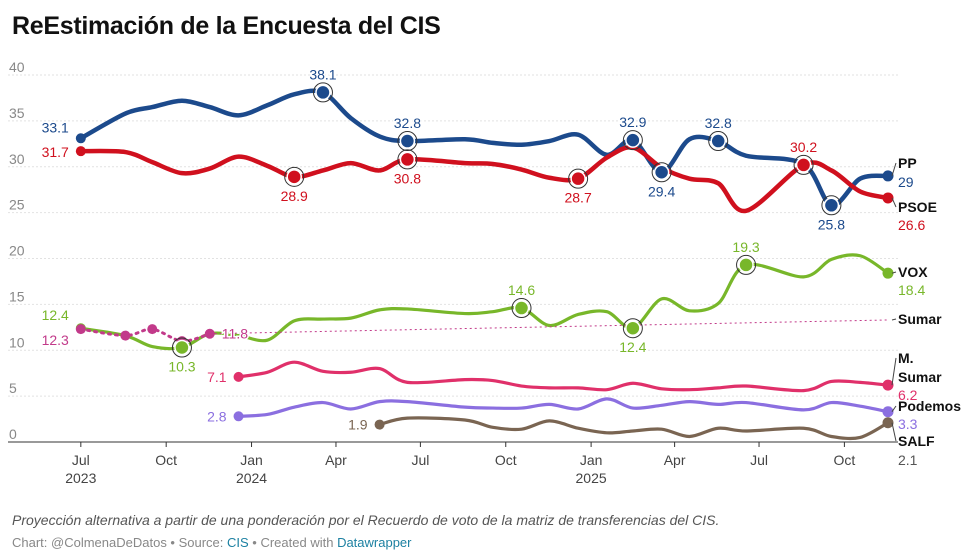 Image resolution: width=969 pixels, height=560 pixels. What do you see at coordinates (226, 26) in the screenshot?
I see `chart-title: ReEstimación de la Encuesta del CIS` at bounding box center [226, 26].